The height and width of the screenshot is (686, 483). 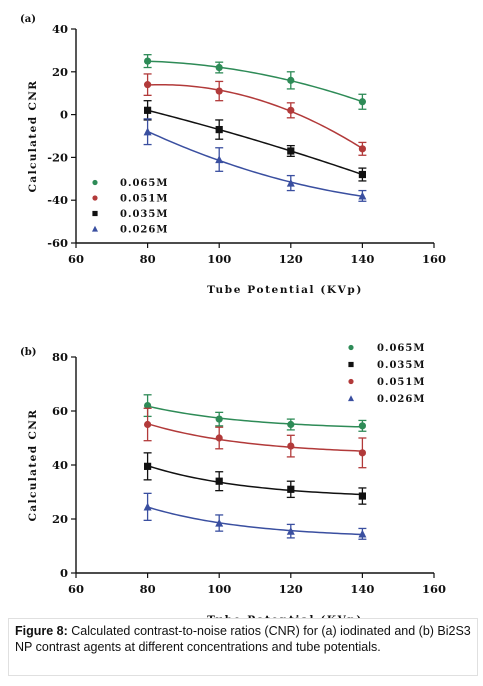 I want to click on caption-label: Figure 8:, so click(x=41, y=631).